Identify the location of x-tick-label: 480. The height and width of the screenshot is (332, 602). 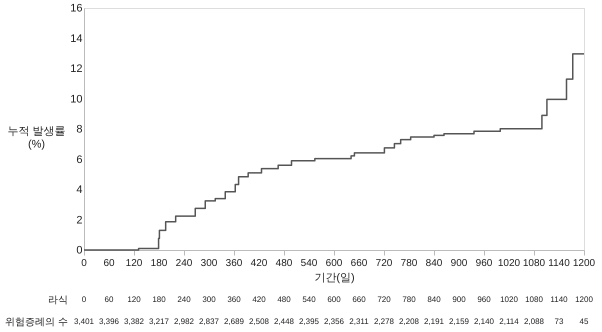
(284, 263).